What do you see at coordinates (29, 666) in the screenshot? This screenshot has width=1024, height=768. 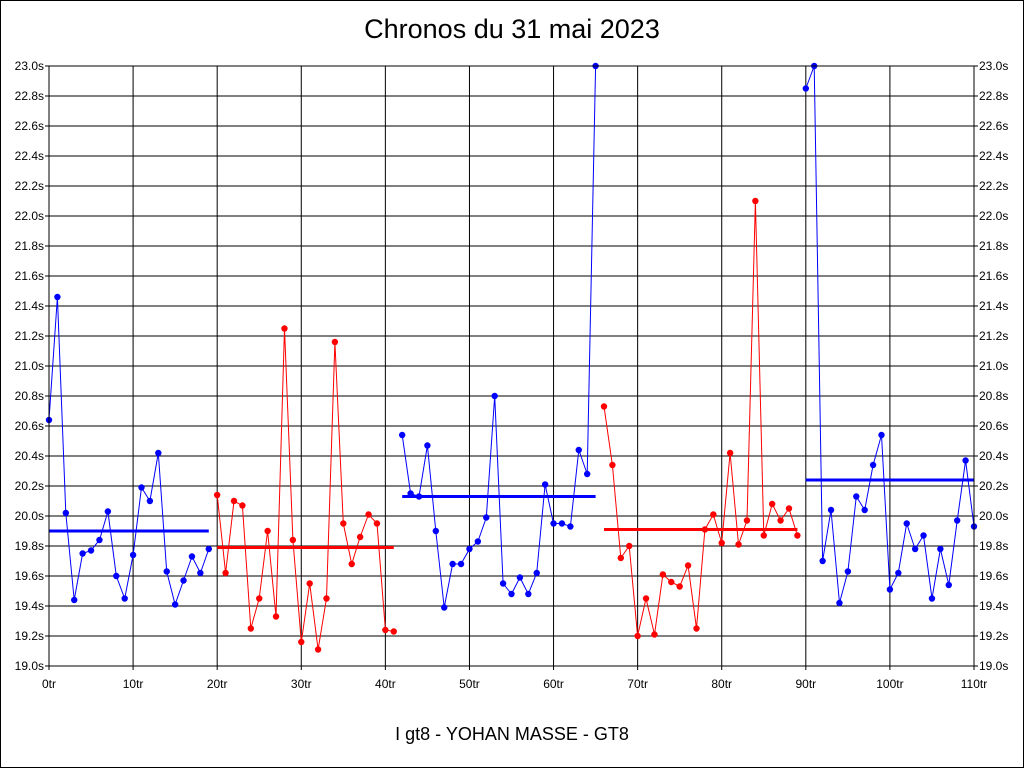 I see `y-tick-label: 19.0s` at bounding box center [29, 666].